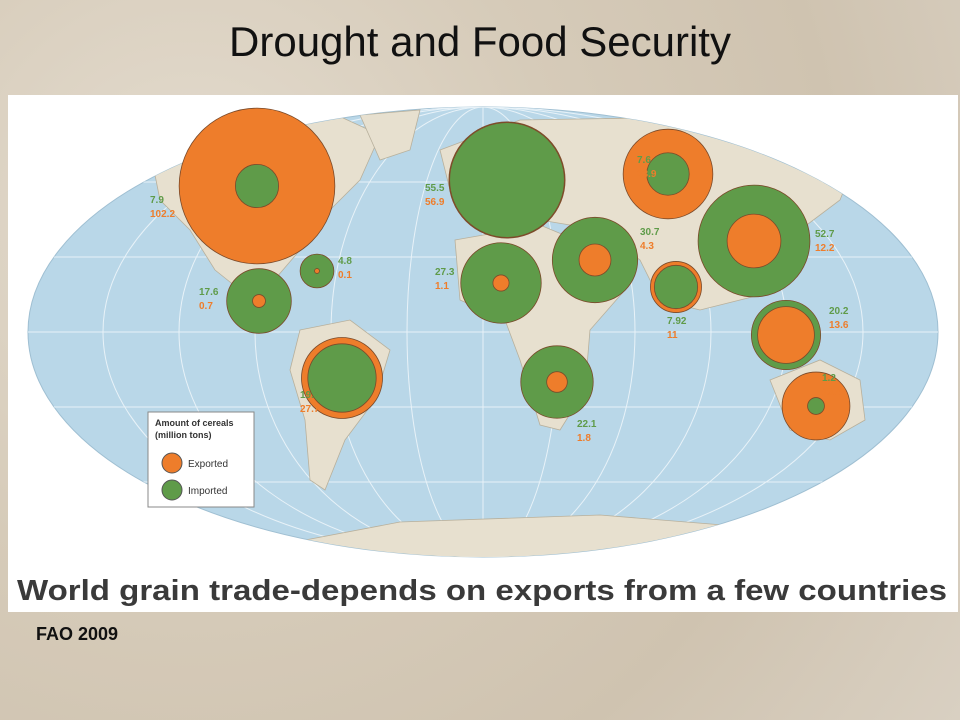 Image resolution: width=960 pixels, height=720 pixels. Describe the element at coordinates (587, 424) in the screenshot. I see `imported-label: 22.1` at that location.